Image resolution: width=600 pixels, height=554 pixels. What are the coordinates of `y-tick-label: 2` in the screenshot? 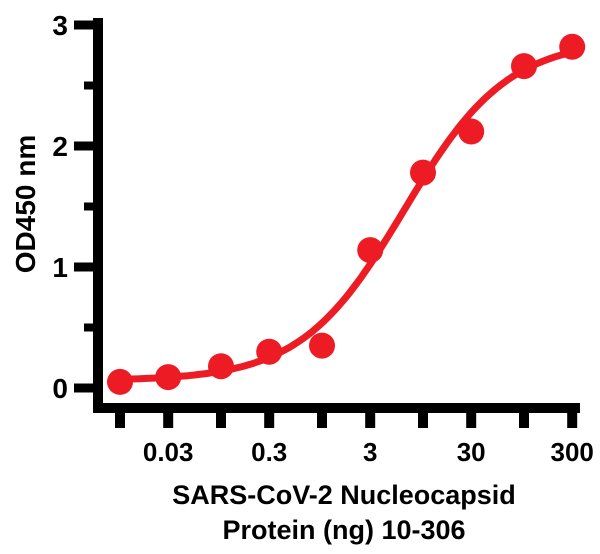 It's located at (60, 146).